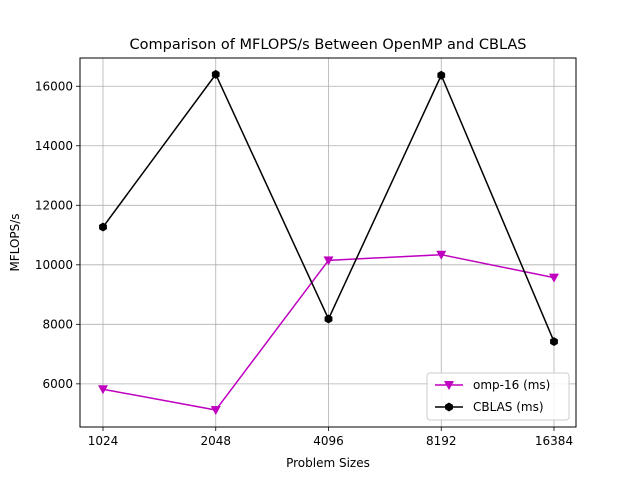 The image size is (640, 480). What do you see at coordinates (215, 441) in the screenshot?
I see `x-tick-label: 2048` at bounding box center [215, 441].